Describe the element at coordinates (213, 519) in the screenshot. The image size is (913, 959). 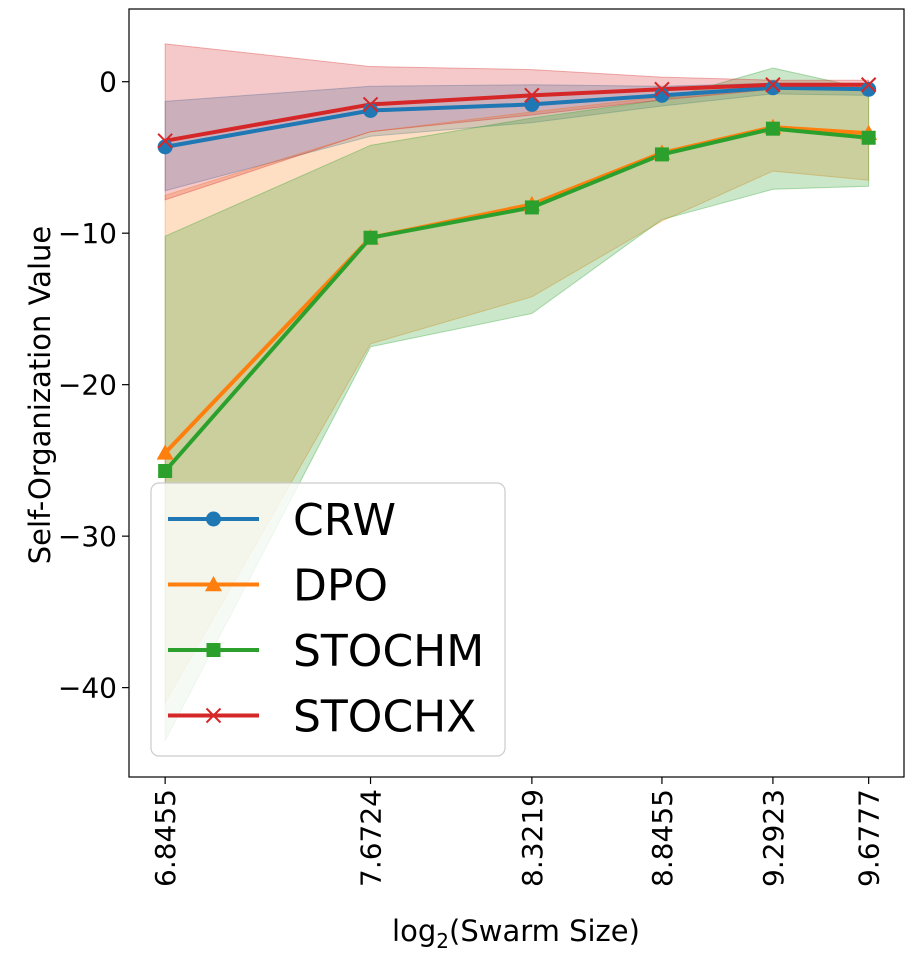
I see `legend-marker-crw` at that location.